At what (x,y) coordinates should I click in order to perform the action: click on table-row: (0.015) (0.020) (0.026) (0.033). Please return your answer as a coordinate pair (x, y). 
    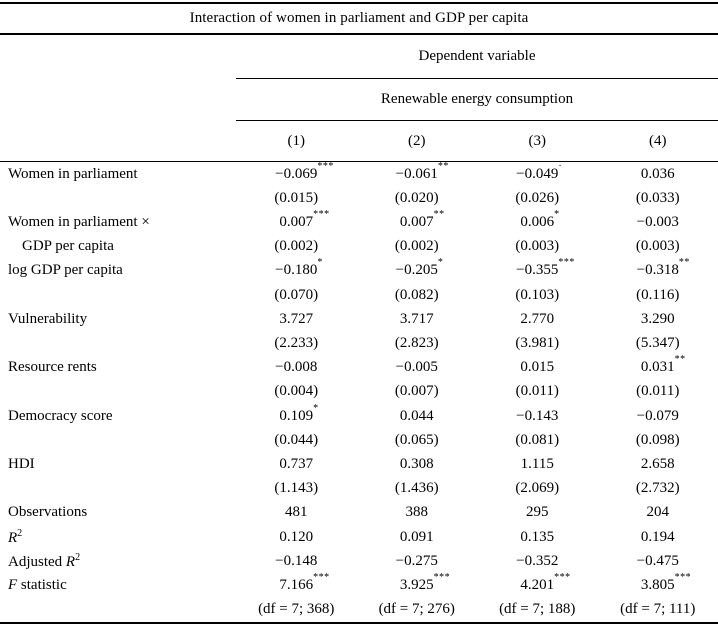
    Looking at the image, I should click on (359, 198).